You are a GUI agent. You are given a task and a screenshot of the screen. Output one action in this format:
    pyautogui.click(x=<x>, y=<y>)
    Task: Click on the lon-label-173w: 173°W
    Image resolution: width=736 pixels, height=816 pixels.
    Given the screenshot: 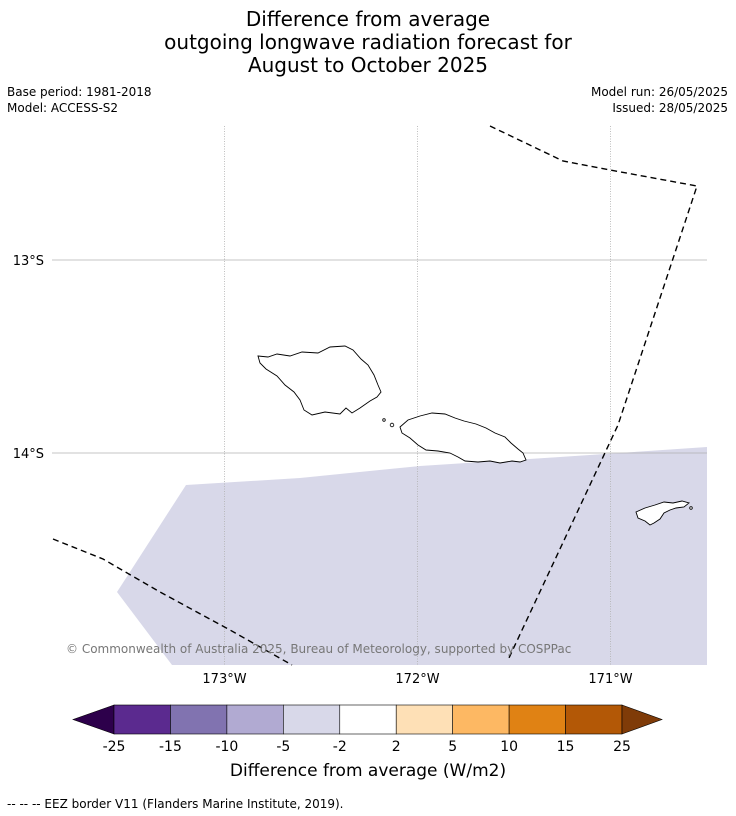 What is the action you would take?
    pyautogui.click(x=224, y=679)
    